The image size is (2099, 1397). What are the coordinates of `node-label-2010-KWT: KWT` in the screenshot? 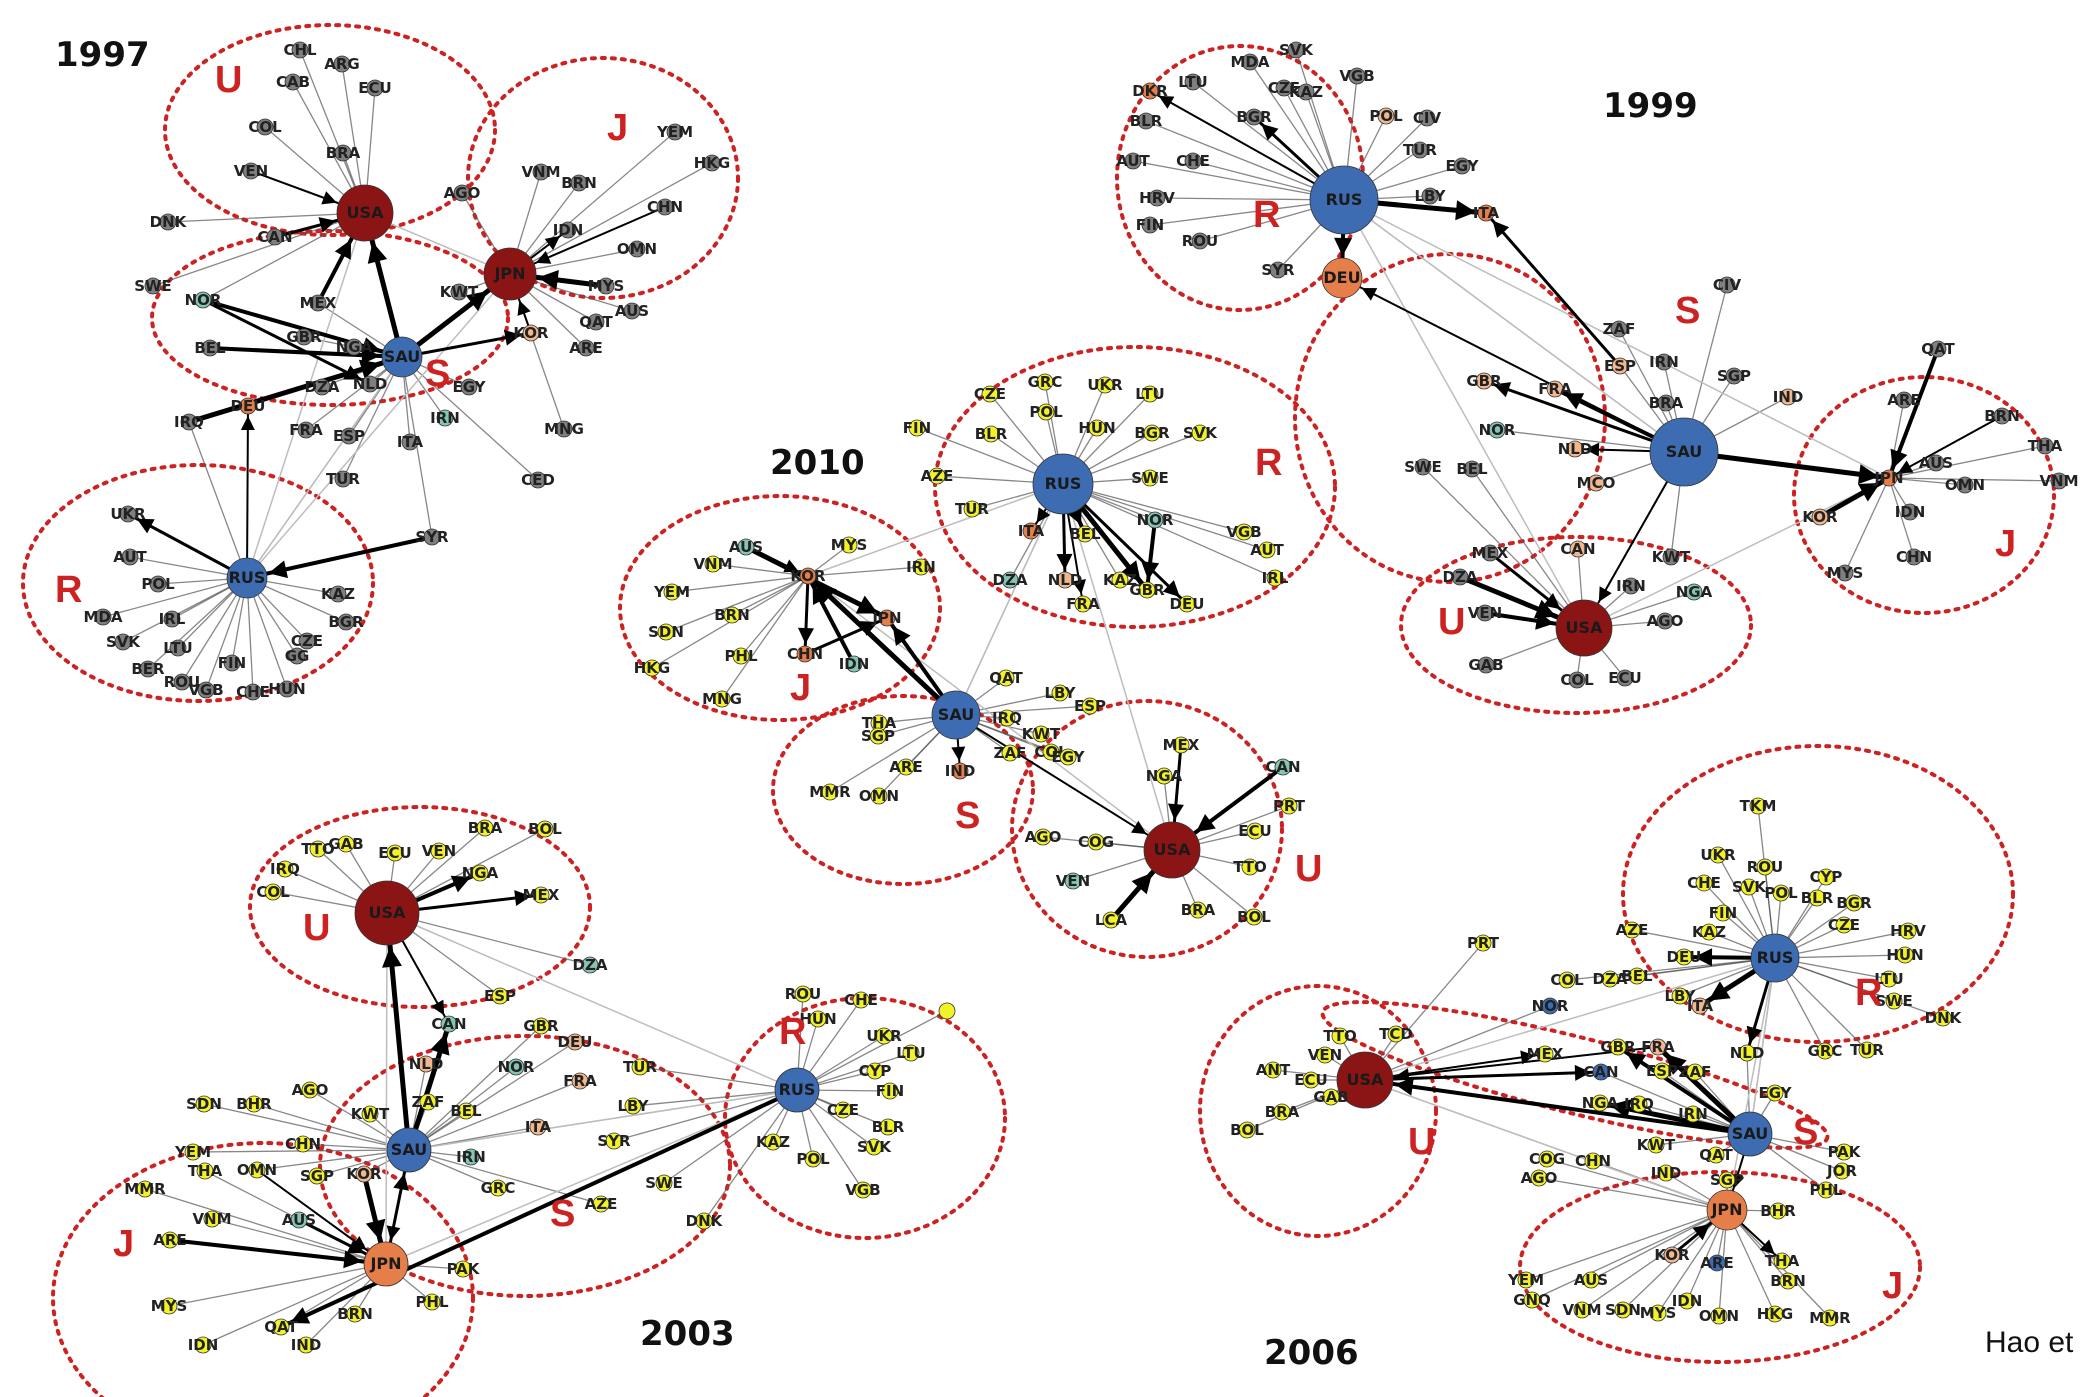 It's located at (1041, 734).